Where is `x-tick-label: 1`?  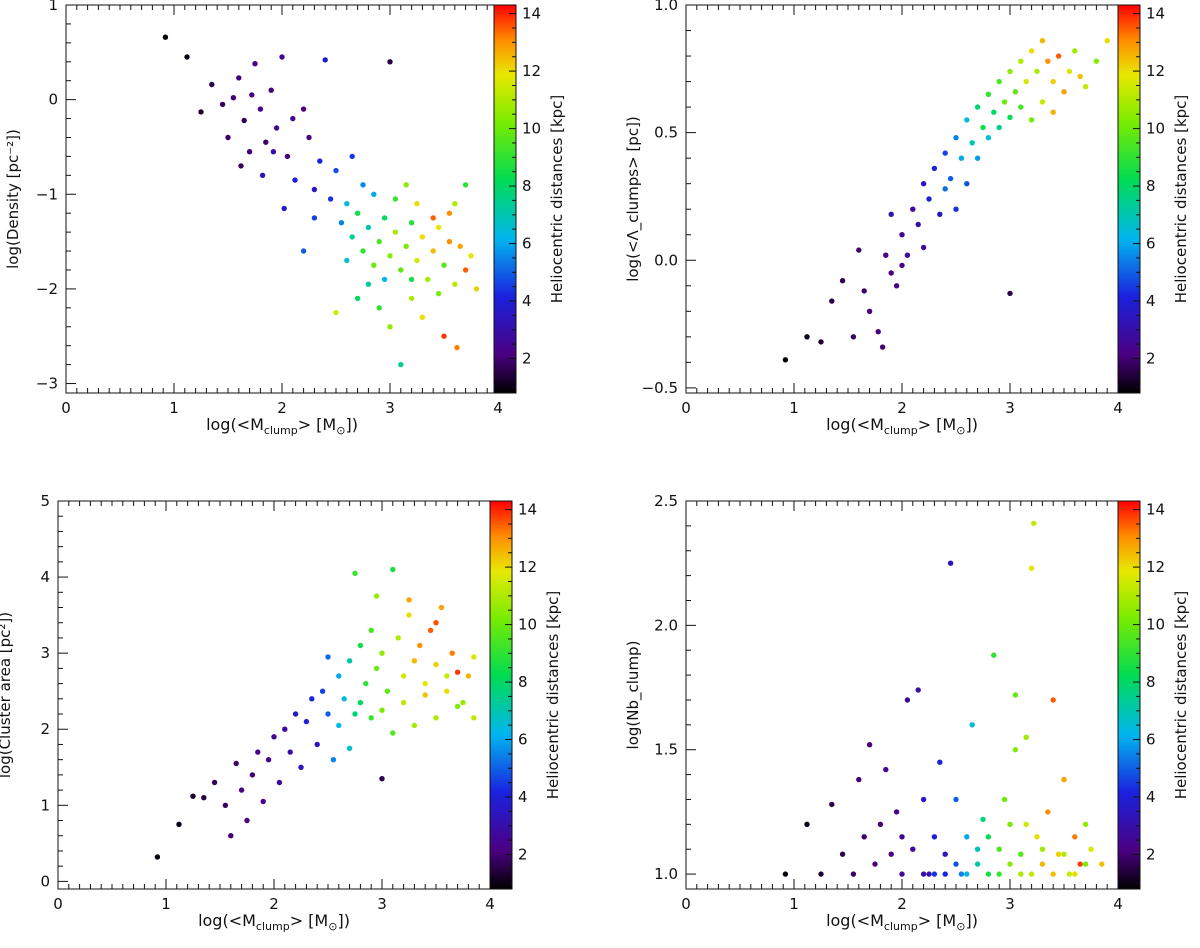
x-tick-label: 1 is located at coordinates (794, 408).